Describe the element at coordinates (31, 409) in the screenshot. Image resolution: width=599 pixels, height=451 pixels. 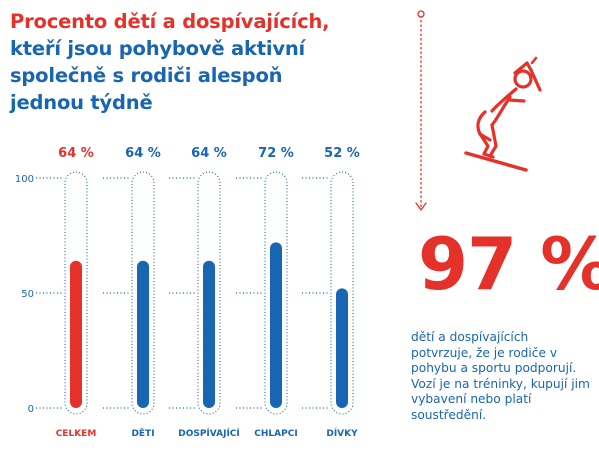
I see `y-tick-label: 0` at that location.